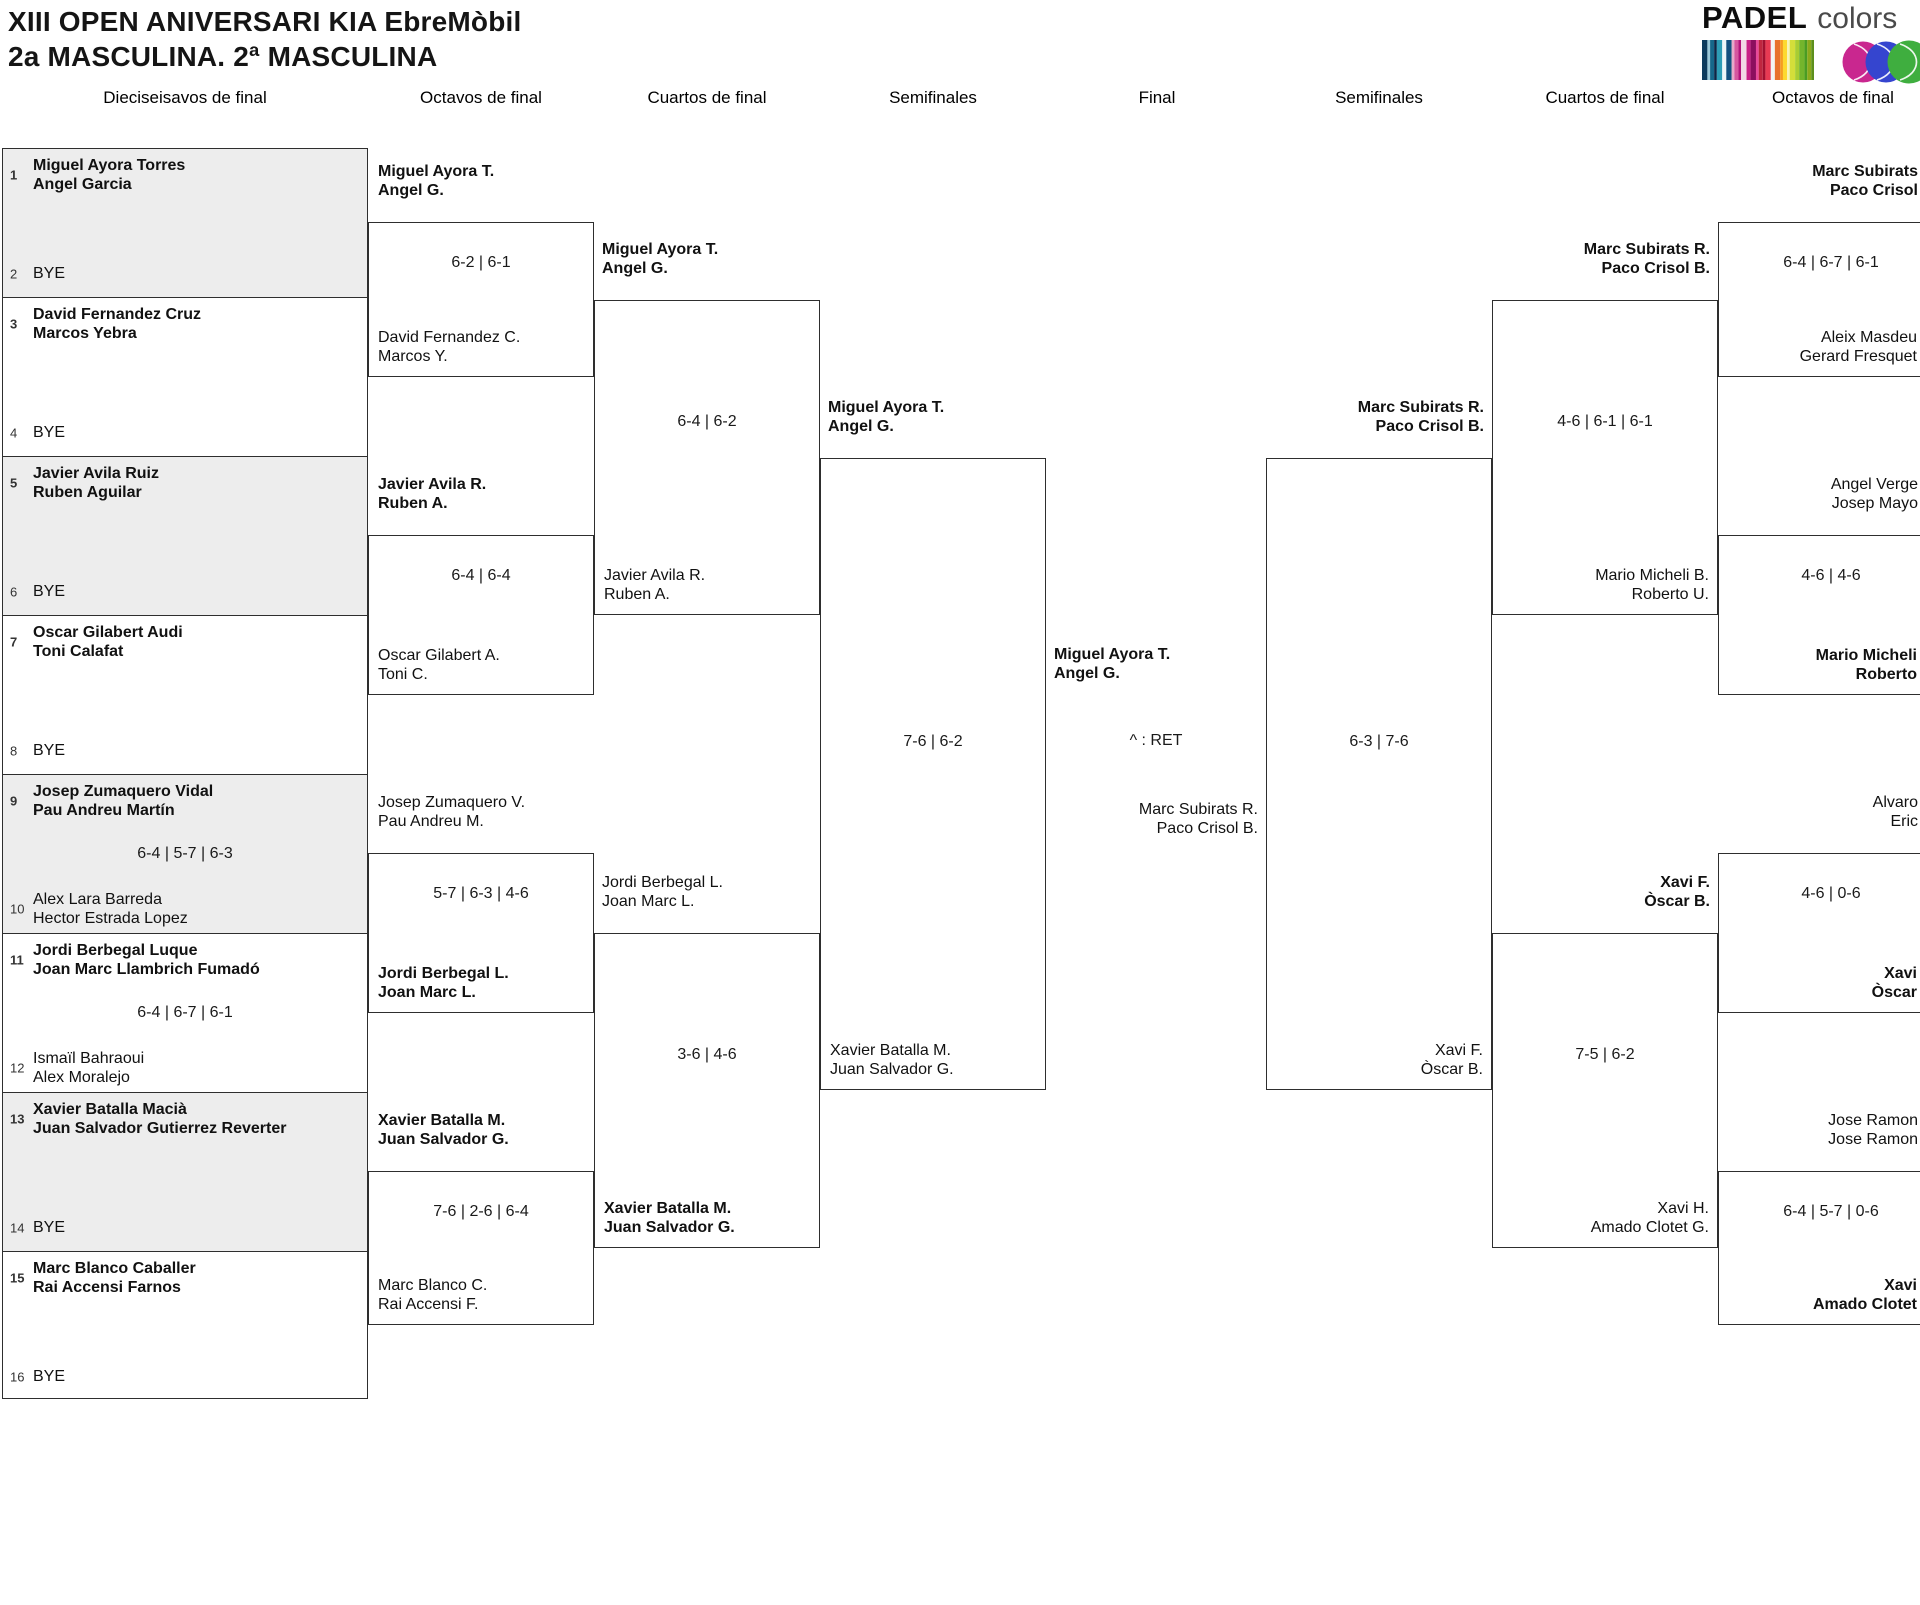  I want to click on match-score: 5-7 | 6-3 | 4-6, so click(481, 893).